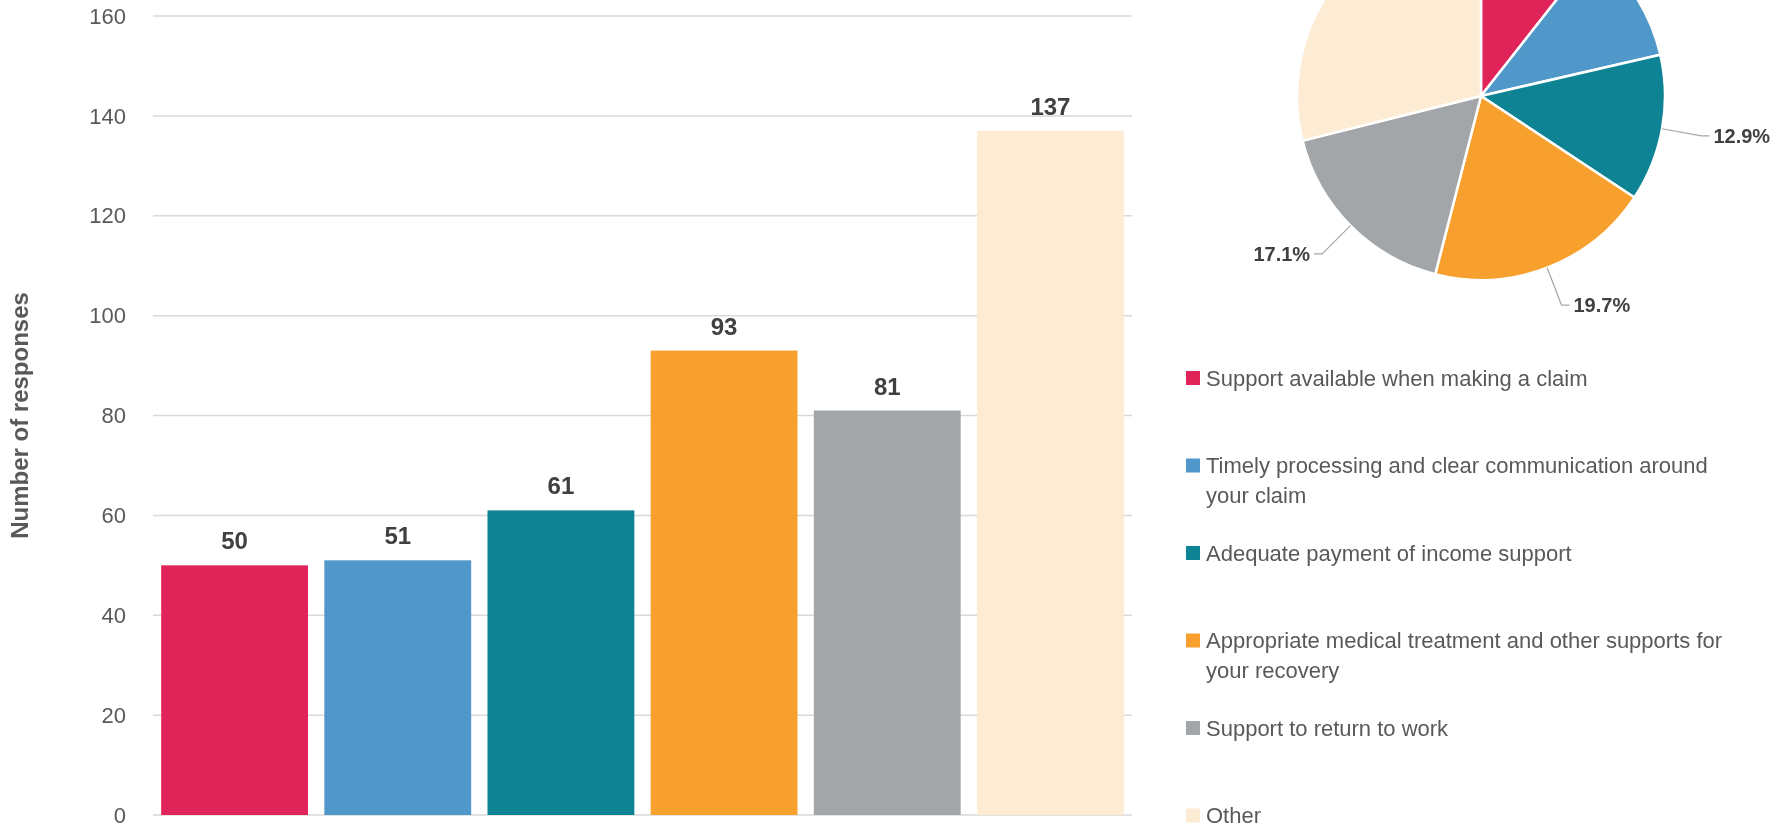  Describe the element at coordinates (113, 715) in the screenshot. I see `y-tick-label: 20` at that location.